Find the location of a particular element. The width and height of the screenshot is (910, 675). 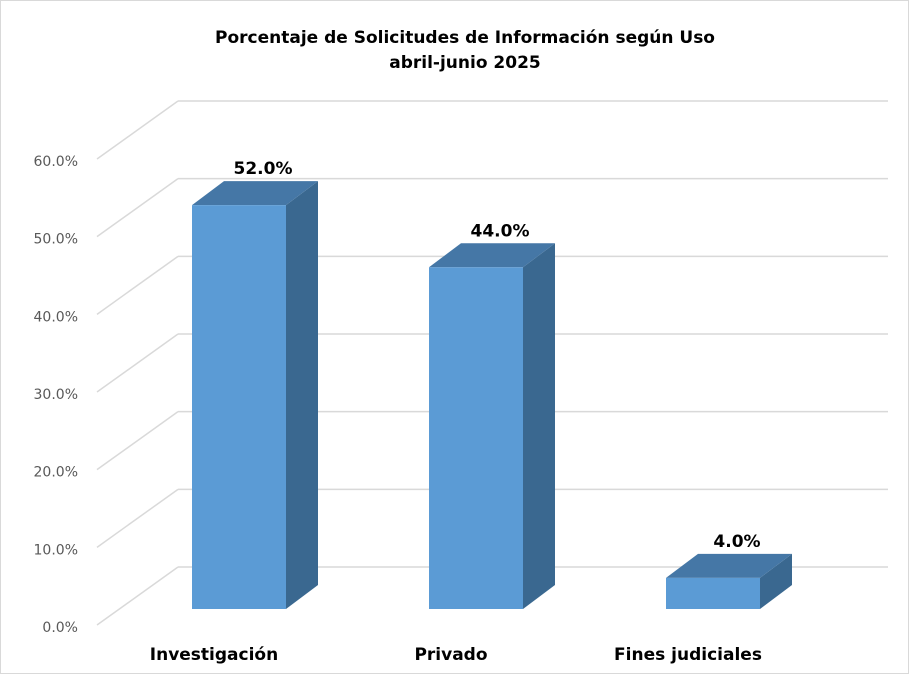

value-label: 44.0% is located at coordinates (500, 231).